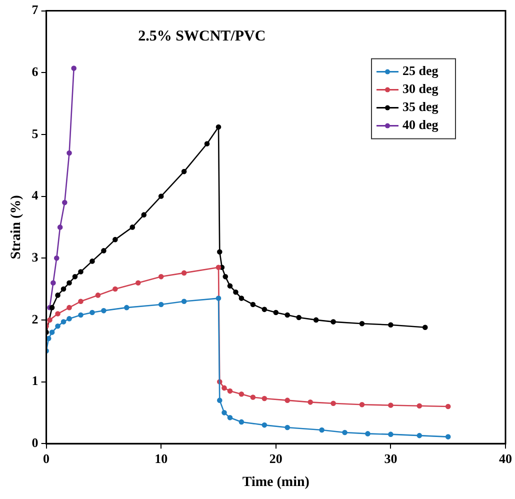 Image resolution: width=515 pixels, height=499 pixels. What do you see at coordinates (391, 458) in the screenshot?
I see `x-tick-label: 30` at bounding box center [391, 458].